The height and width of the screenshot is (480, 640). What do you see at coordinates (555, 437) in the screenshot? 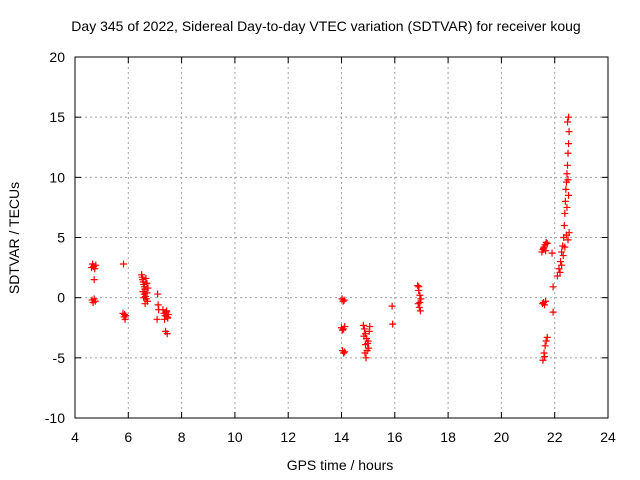
I see `x-tick-label: 22` at bounding box center [555, 437].